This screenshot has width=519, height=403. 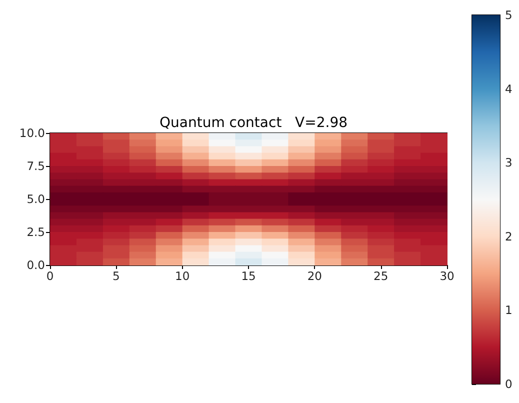 What do you see at coordinates (508, 236) in the screenshot?
I see `color-bar-label: 2` at bounding box center [508, 236].